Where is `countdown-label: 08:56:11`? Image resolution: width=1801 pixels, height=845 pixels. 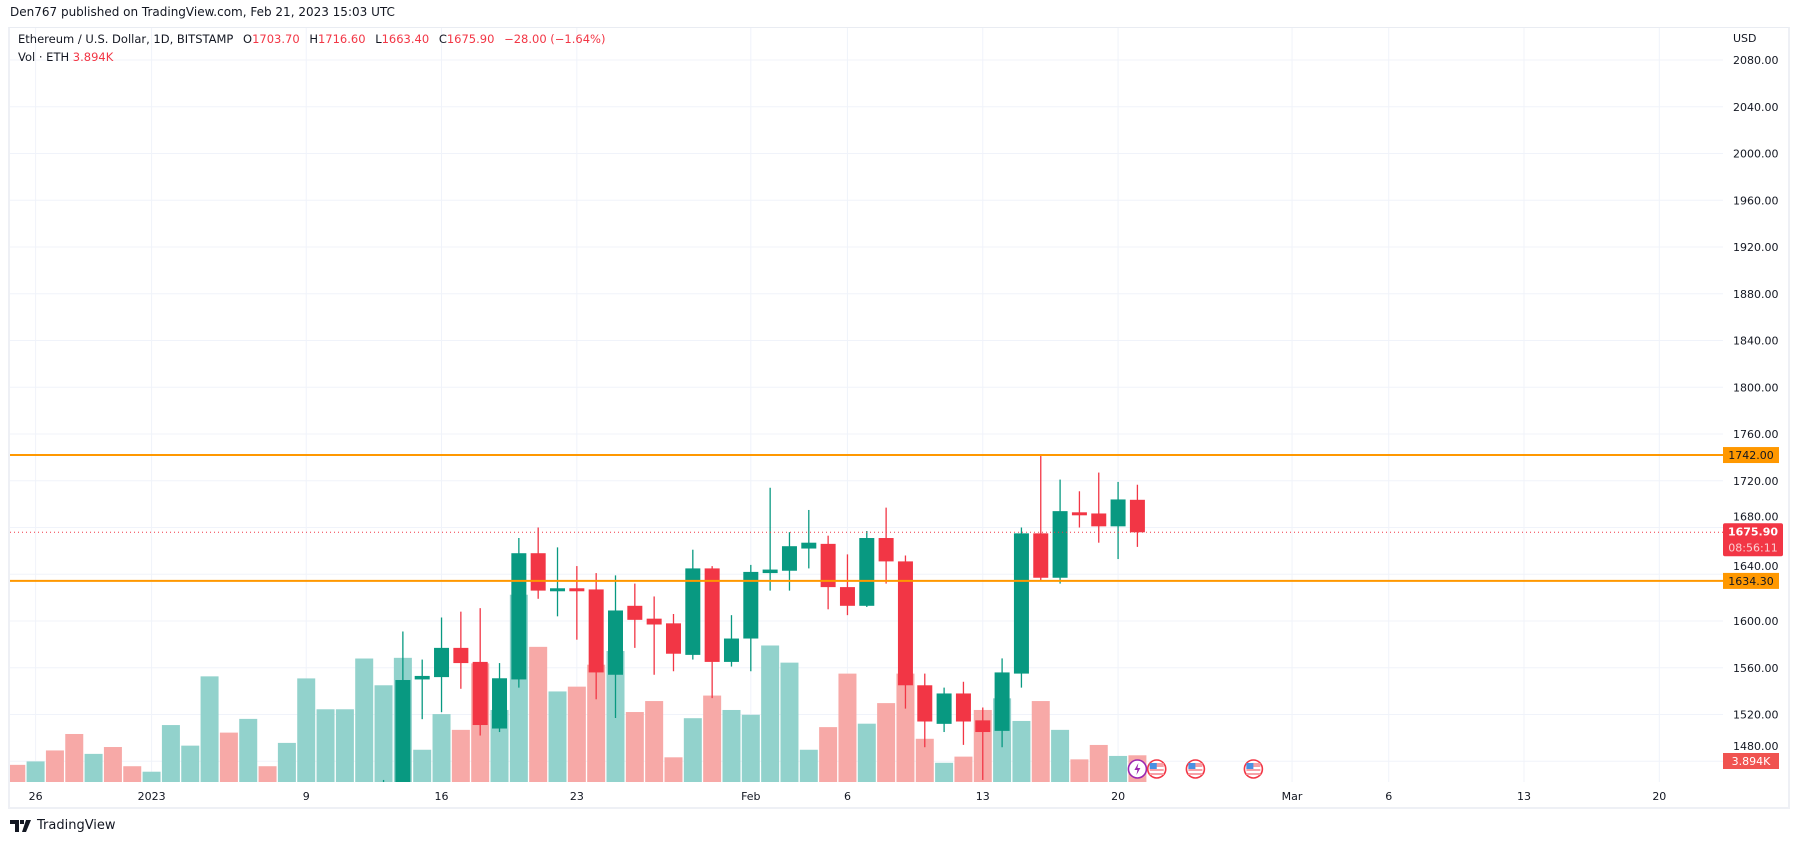 countdown-label: 08:56:11 is located at coordinates (1752, 547).